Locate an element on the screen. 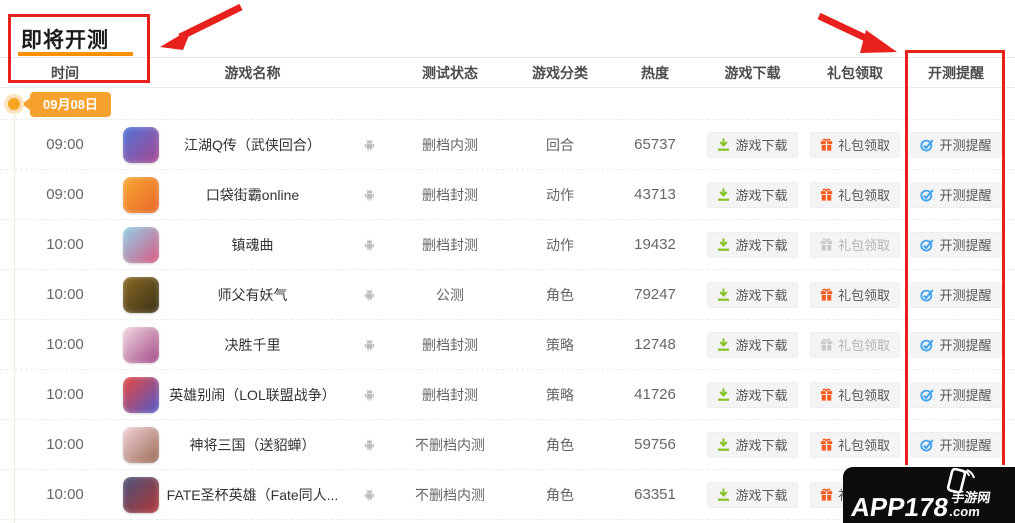 The height and width of the screenshot is (523, 1015). phone-icon is located at coordinates (960, 481).